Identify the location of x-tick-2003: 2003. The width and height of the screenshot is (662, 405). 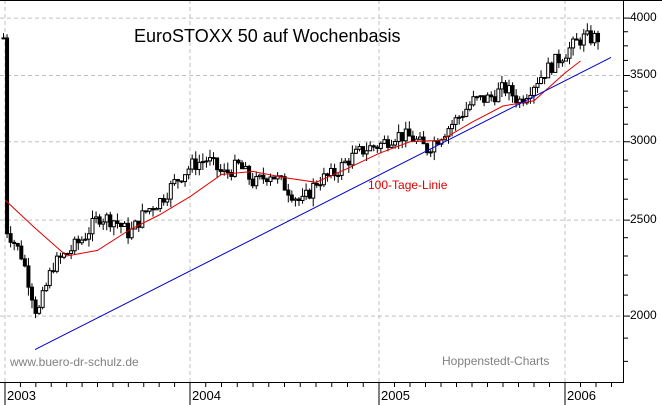
(21, 395).